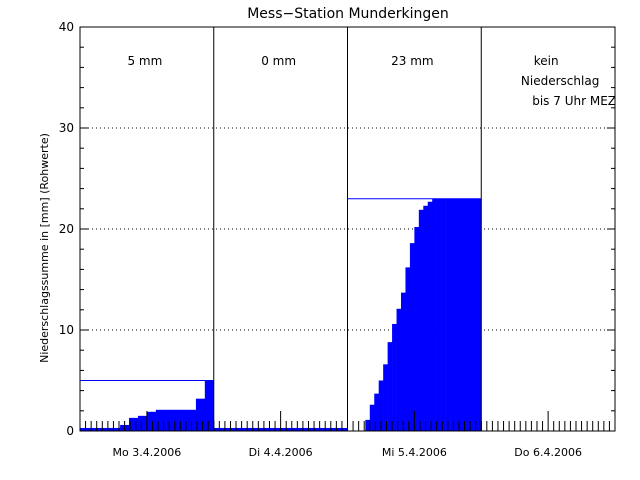  I want to click on chart-title: Mess−Station Munderkingen, so click(348, 14).